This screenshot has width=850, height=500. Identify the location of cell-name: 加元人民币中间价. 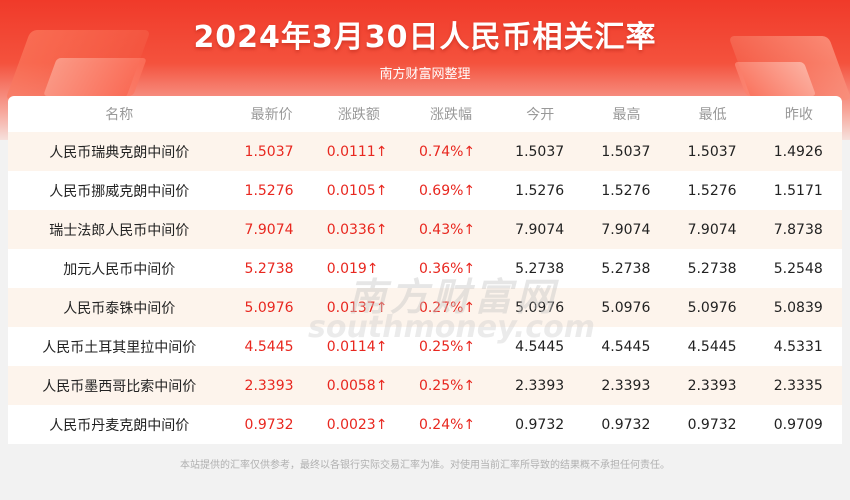
(119, 268).